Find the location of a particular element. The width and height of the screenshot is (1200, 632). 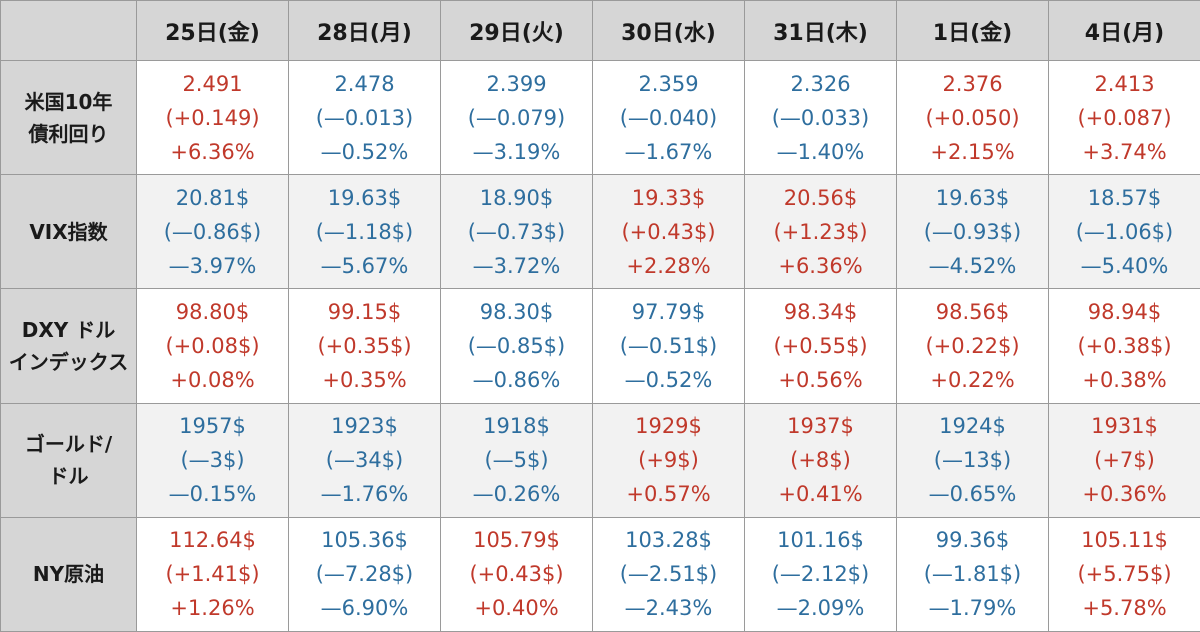

cell-value: 105.36$ is located at coordinates (364, 540).